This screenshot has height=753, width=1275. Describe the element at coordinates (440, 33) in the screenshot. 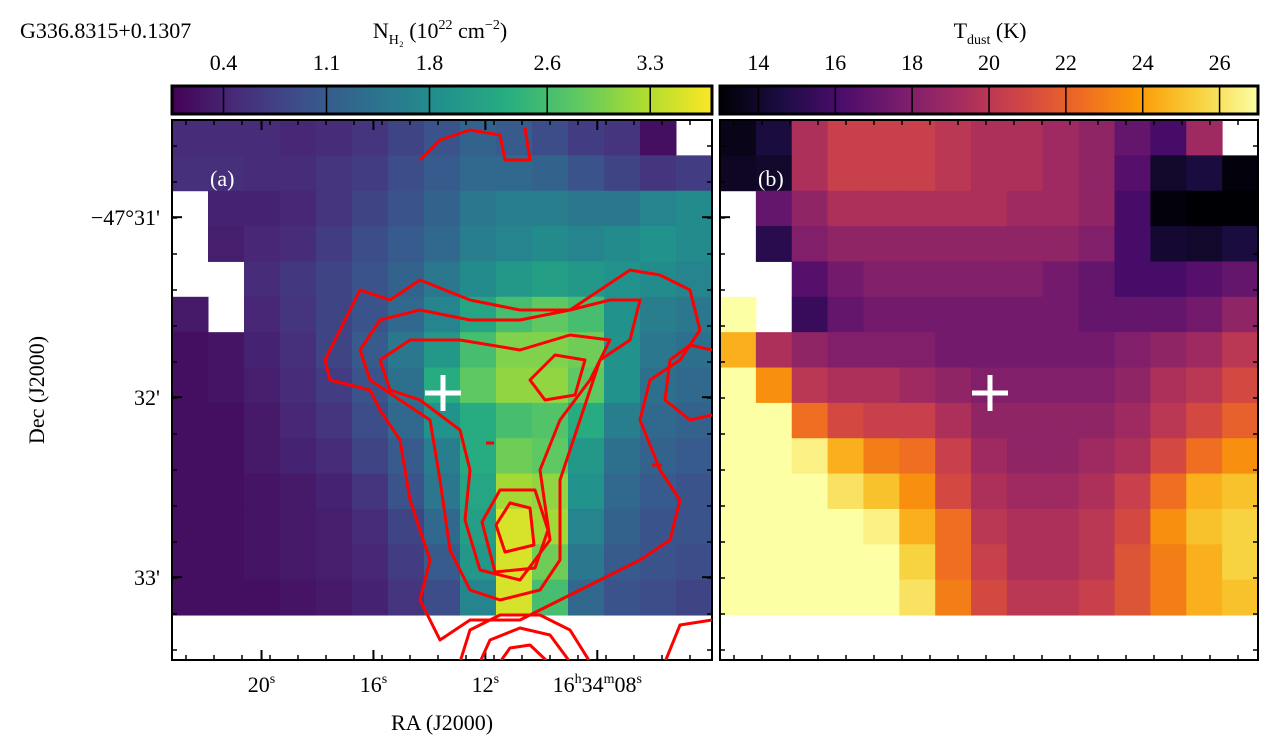

I see `colorbar-label: NH₂ (1022 cm−2)` at that location.